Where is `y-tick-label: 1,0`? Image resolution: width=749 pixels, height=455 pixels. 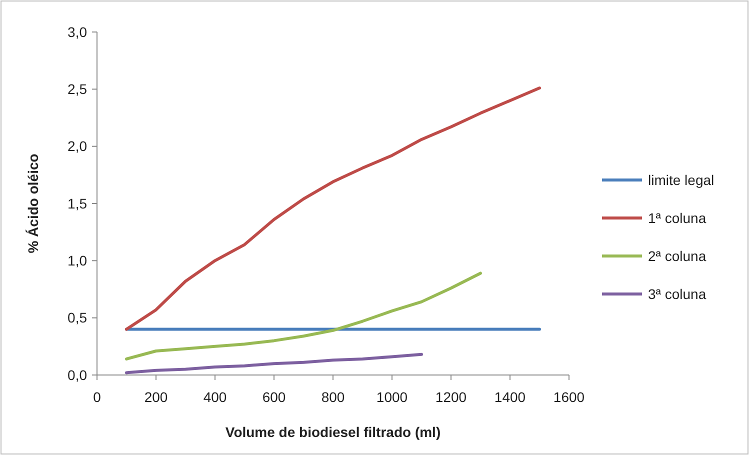
y-tick-label: 1,0 is located at coordinates (78, 260).